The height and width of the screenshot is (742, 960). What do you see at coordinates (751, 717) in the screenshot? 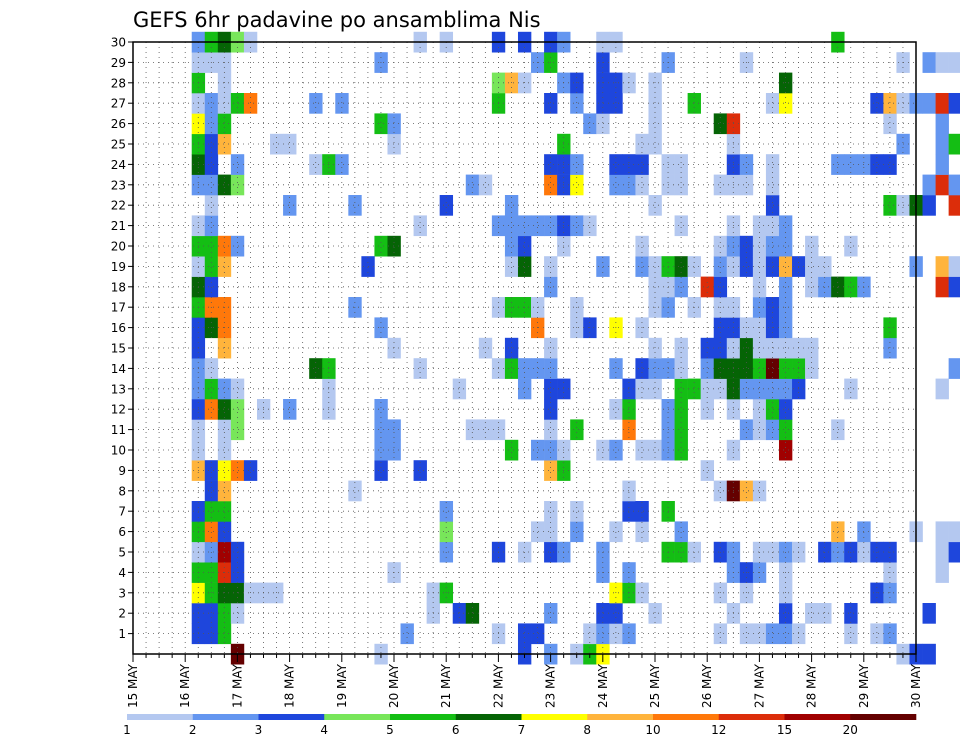
I see `colorbar-swatch` at bounding box center [751, 717].